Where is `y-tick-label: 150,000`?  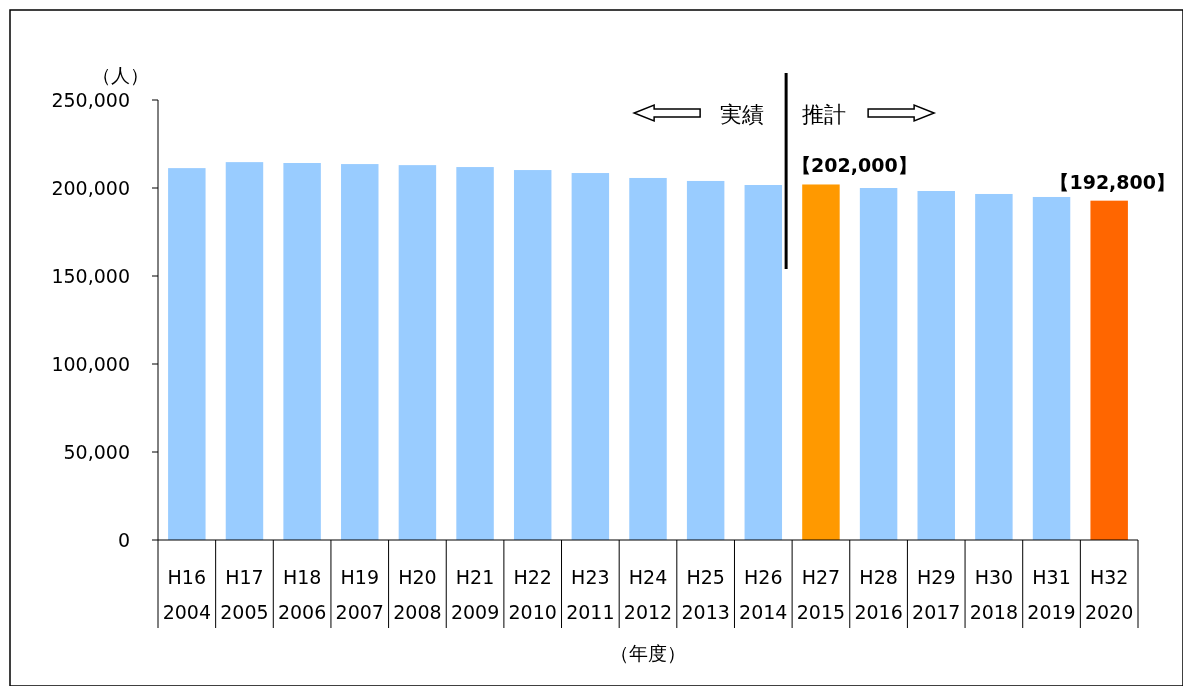 y-tick-label: 150,000 is located at coordinates (90, 276).